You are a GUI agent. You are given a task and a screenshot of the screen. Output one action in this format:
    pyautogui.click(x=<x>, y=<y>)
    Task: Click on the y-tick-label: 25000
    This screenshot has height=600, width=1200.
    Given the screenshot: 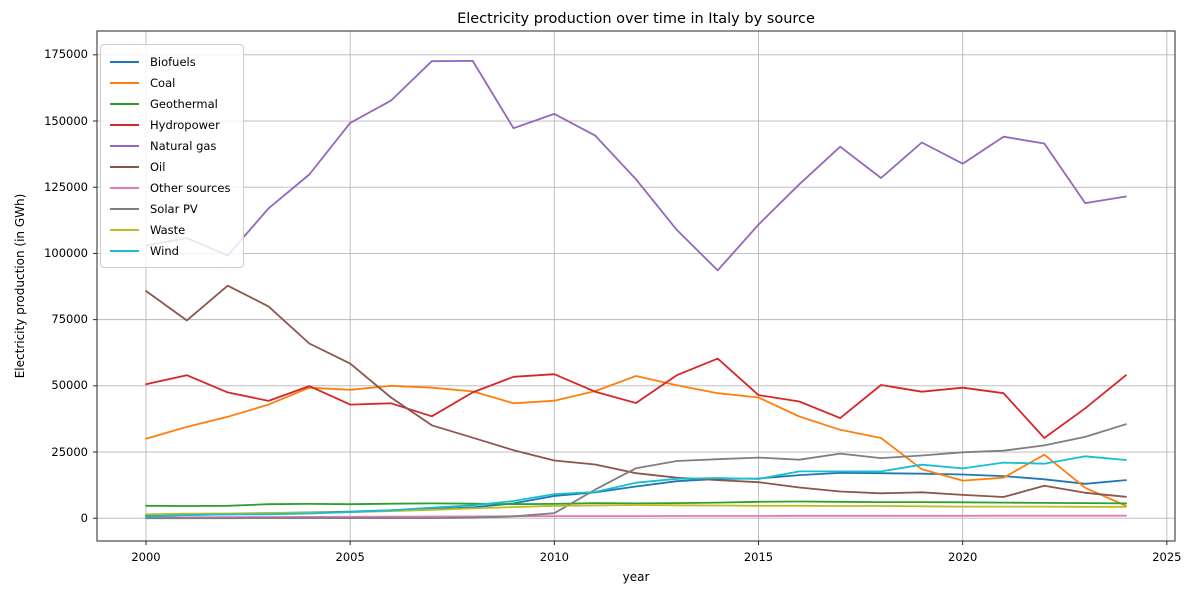 What is the action you would take?
    pyautogui.click(x=69, y=451)
    